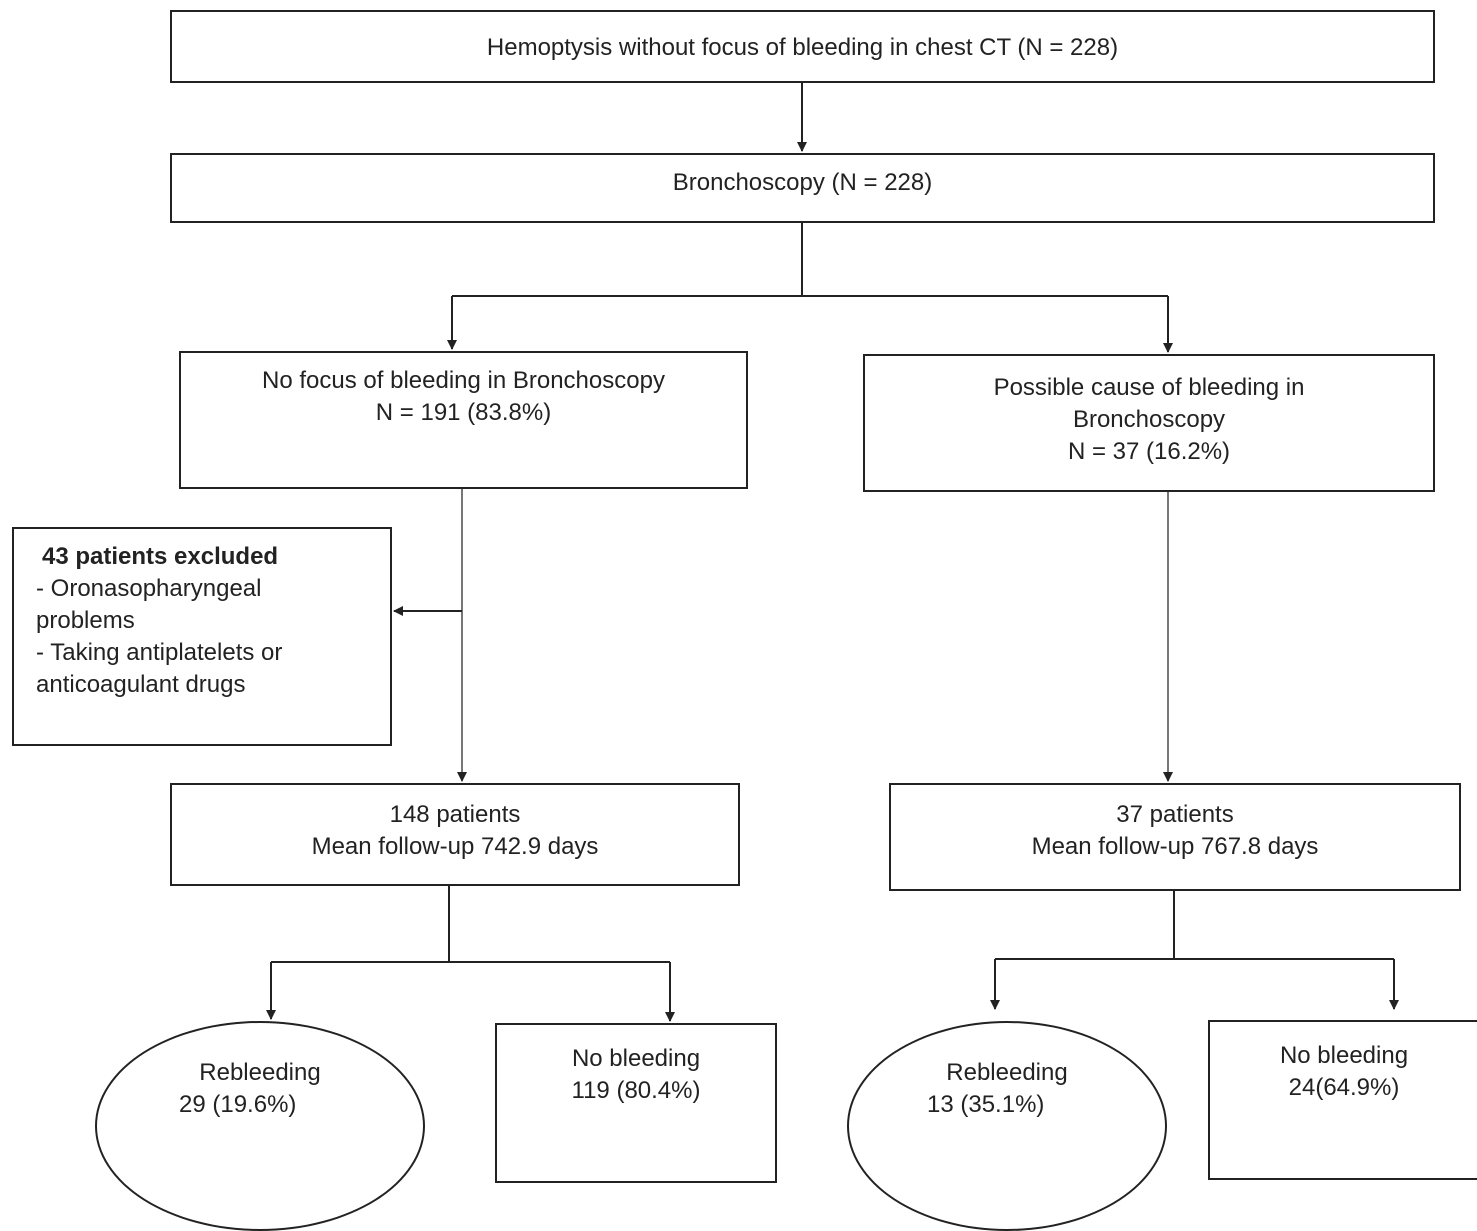 This screenshot has width=1477, height=1231. I want to click on left-no-bleeding-node: No bleeding 119 (80.4%), so click(636, 1103).